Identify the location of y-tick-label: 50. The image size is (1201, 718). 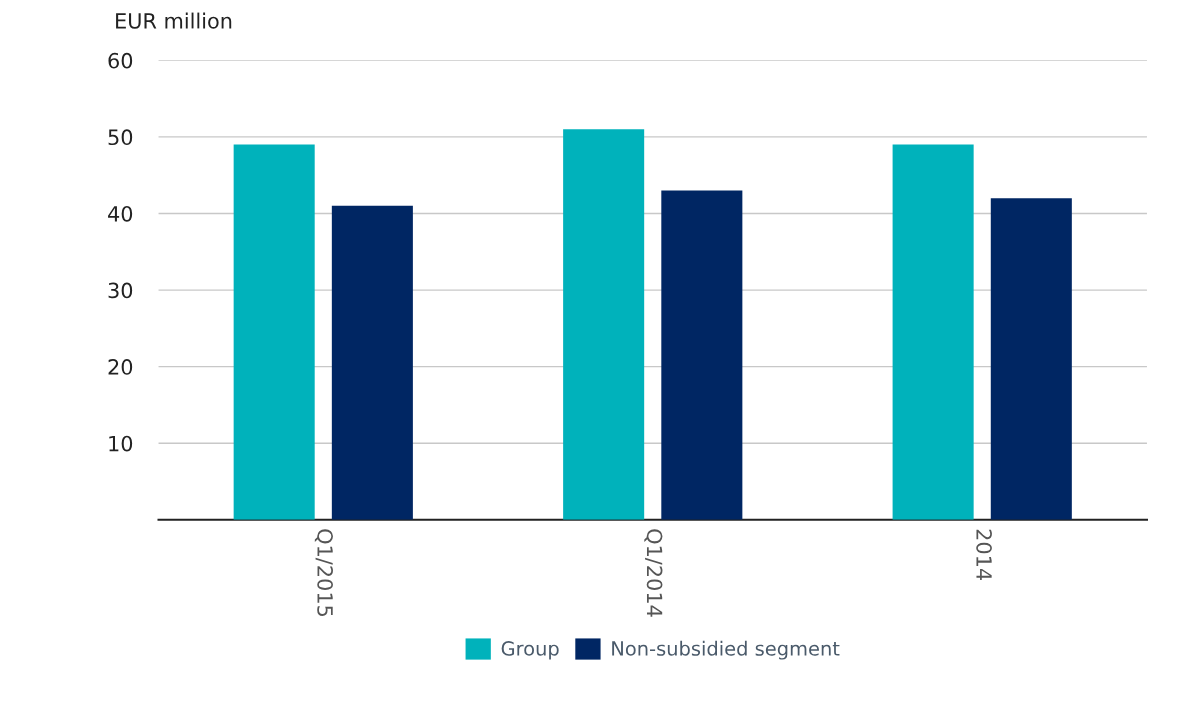
(120, 137).